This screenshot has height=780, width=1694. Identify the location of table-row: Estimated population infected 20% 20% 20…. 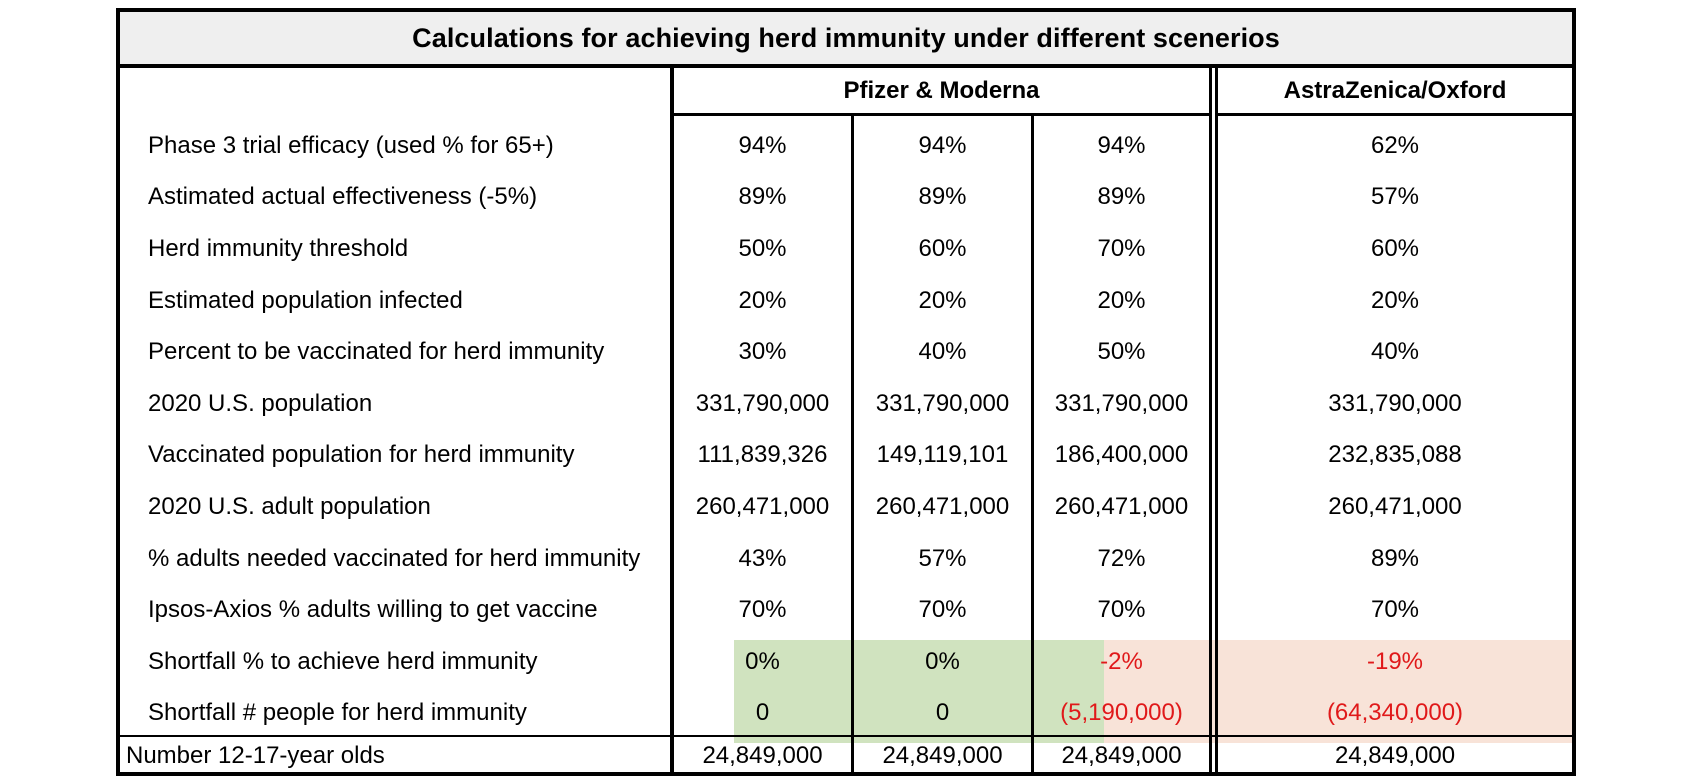
(846, 301).